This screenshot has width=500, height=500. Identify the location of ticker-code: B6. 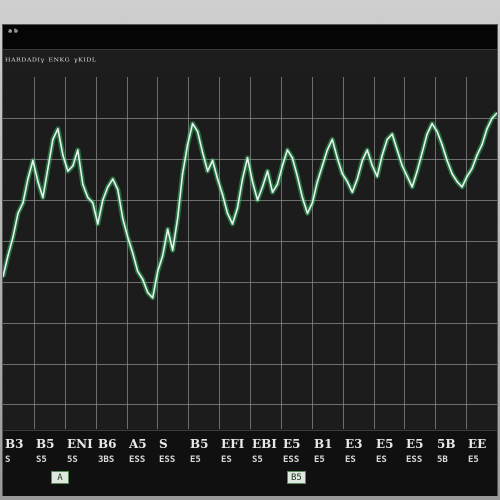
(107, 444).